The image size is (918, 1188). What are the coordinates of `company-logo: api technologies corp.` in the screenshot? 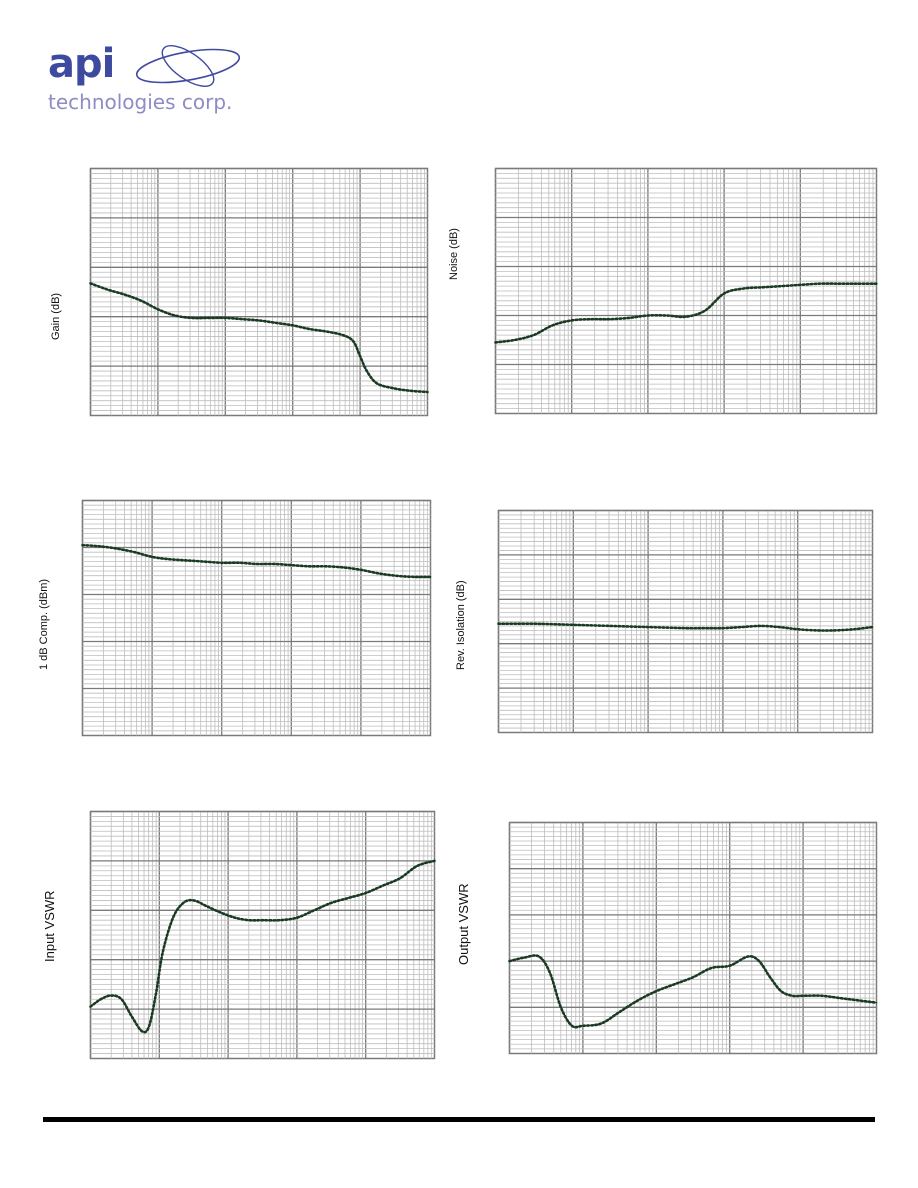 It's located at (154, 81).